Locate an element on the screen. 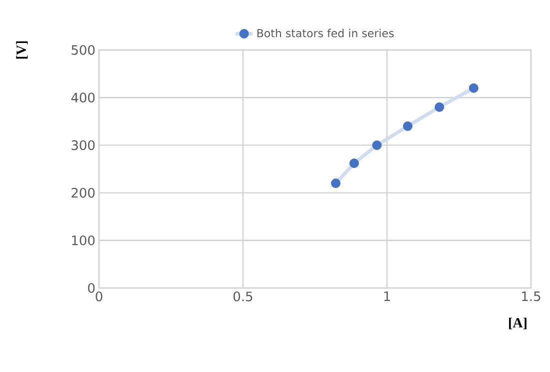  legend-label: Both stators fed in series is located at coordinates (325, 33).